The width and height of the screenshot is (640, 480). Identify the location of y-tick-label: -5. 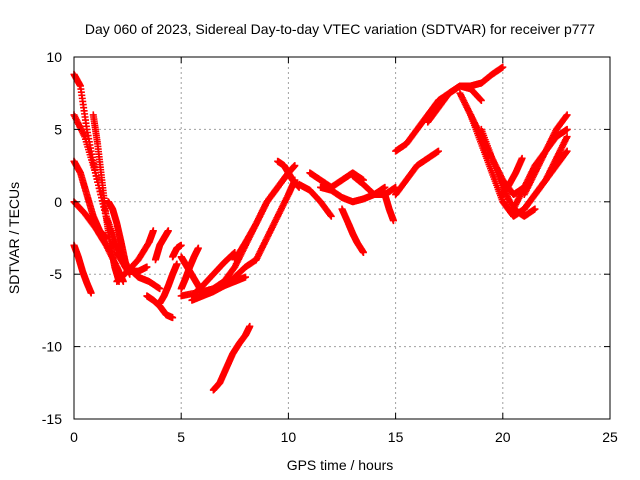
(56, 274).